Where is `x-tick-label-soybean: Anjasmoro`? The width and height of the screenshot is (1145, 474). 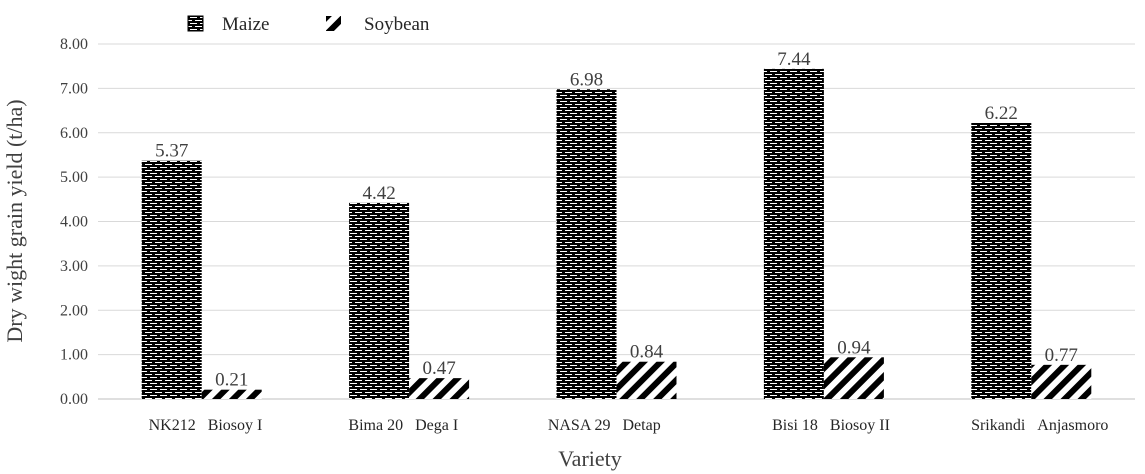 x-tick-label-soybean: Anjasmoro is located at coordinates (1072, 425).